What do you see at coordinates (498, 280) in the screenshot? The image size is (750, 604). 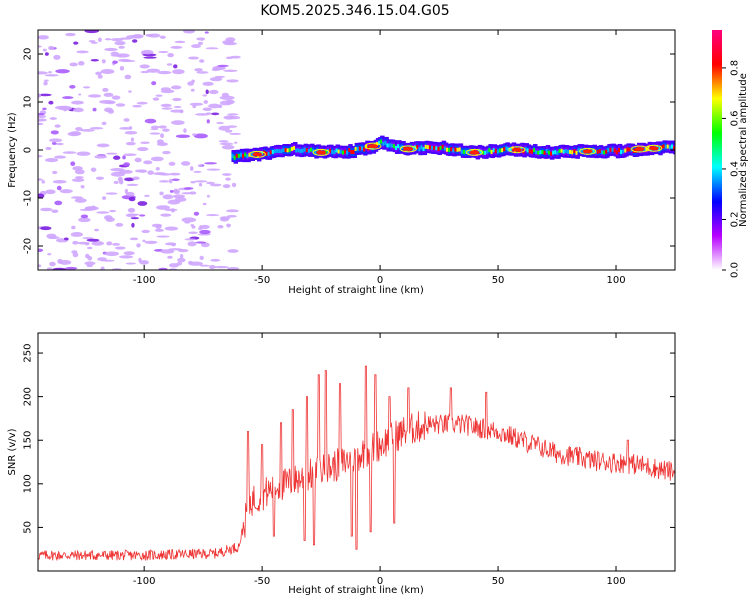 I see `x-tick-label: 50` at bounding box center [498, 280].